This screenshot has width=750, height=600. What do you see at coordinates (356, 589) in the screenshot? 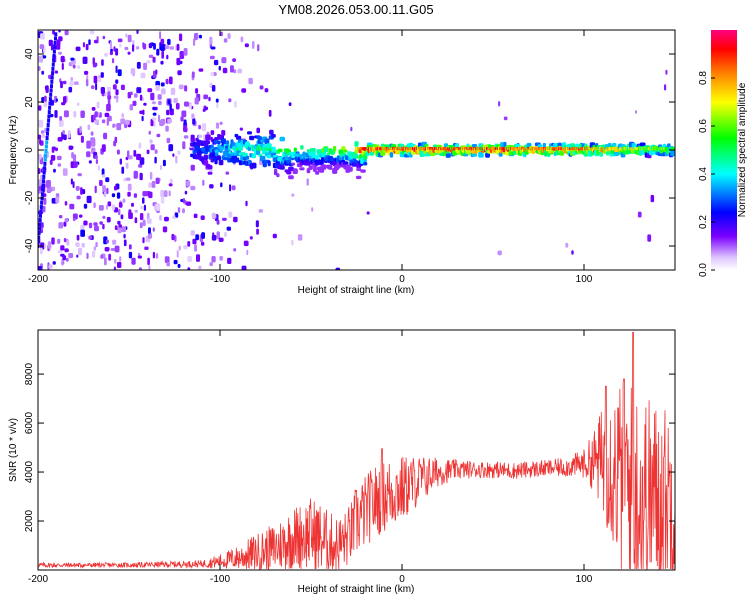
I see `x-axis-label-bottom: Height of straight line (km)` at bounding box center [356, 589].